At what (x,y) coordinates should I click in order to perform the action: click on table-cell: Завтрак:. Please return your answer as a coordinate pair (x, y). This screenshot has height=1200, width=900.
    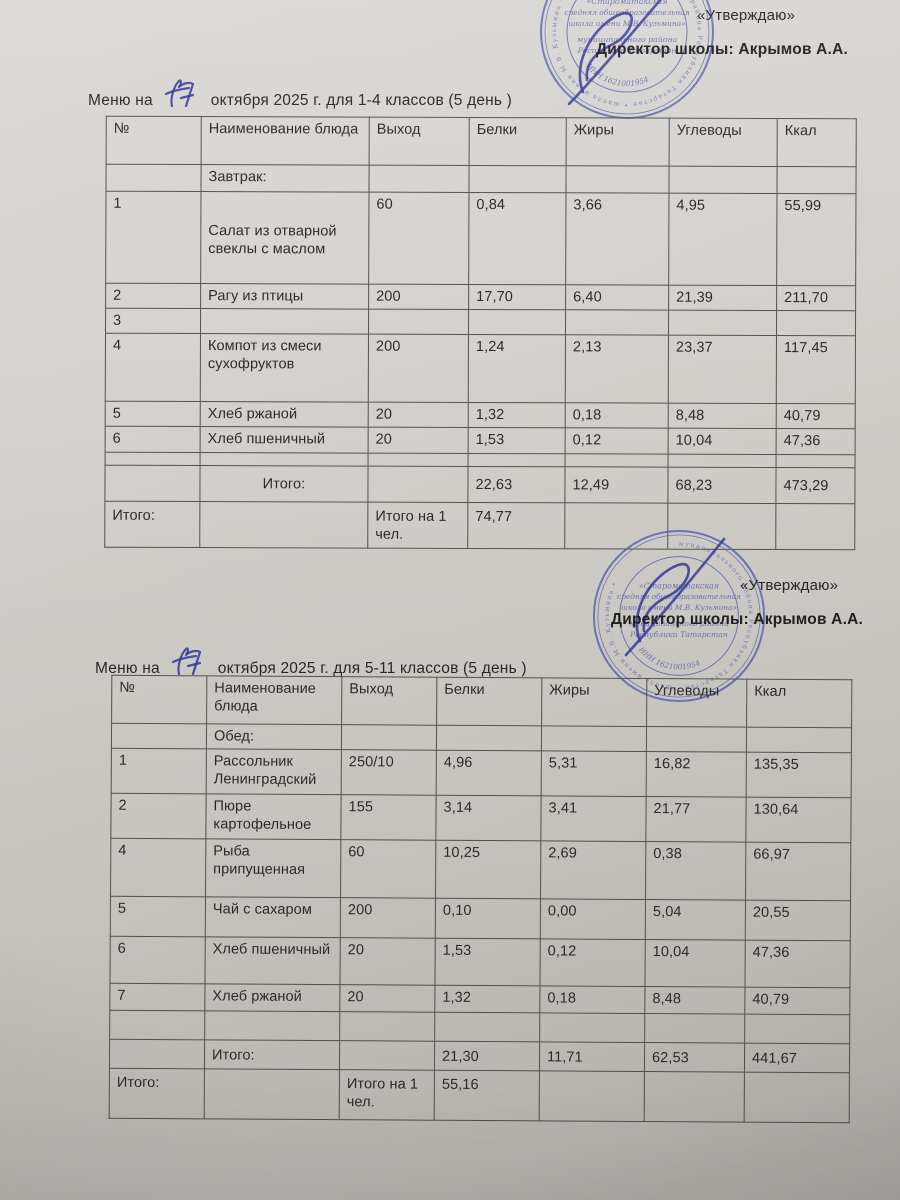
    Looking at the image, I should click on (285, 178).